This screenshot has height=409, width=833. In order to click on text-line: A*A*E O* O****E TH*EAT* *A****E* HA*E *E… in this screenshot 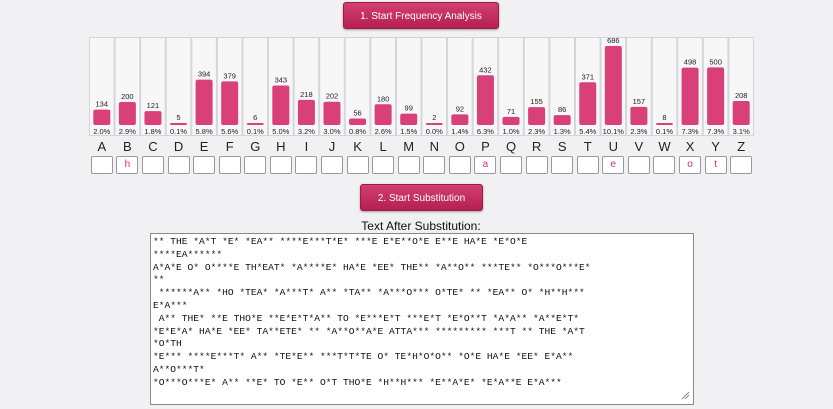, I will do `click(372, 267)`.